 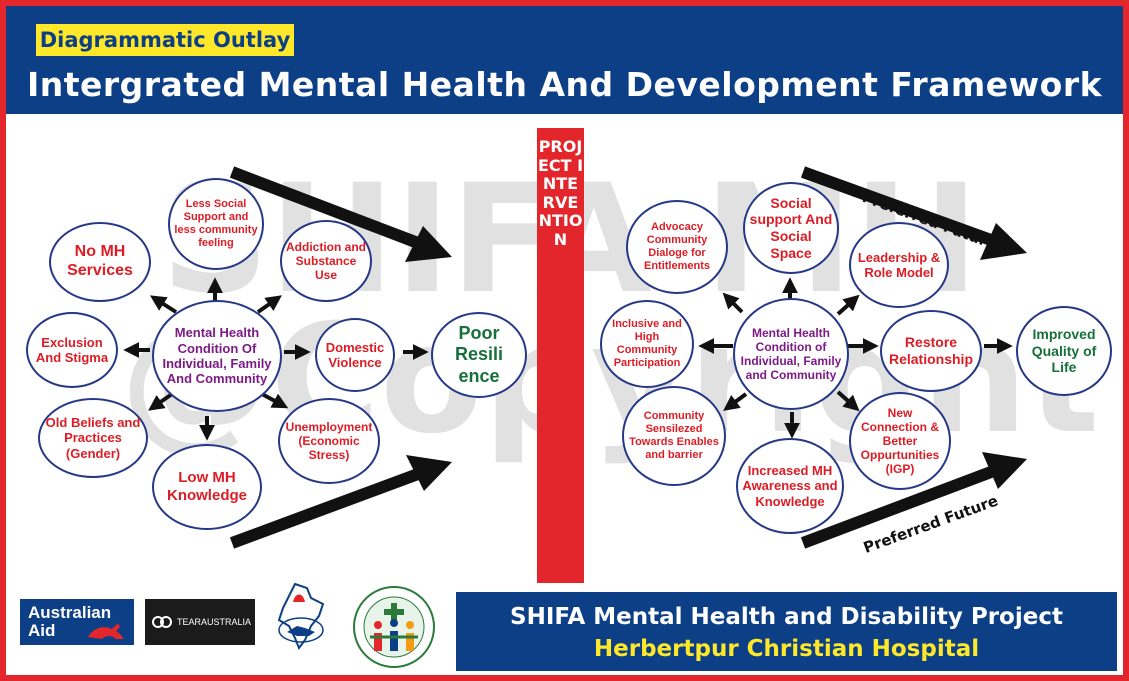 What do you see at coordinates (93, 438) in the screenshot?
I see `node-old-beliefs: Old Beliefs and Practices (Gender)` at bounding box center [93, 438].